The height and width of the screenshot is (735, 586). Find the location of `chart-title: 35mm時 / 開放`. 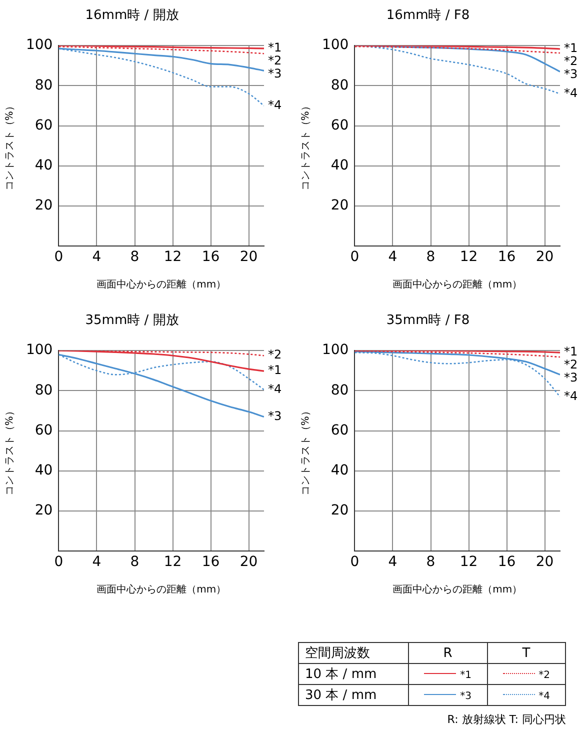

chart-title: 35mm時 / 開放 is located at coordinates (132, 320).